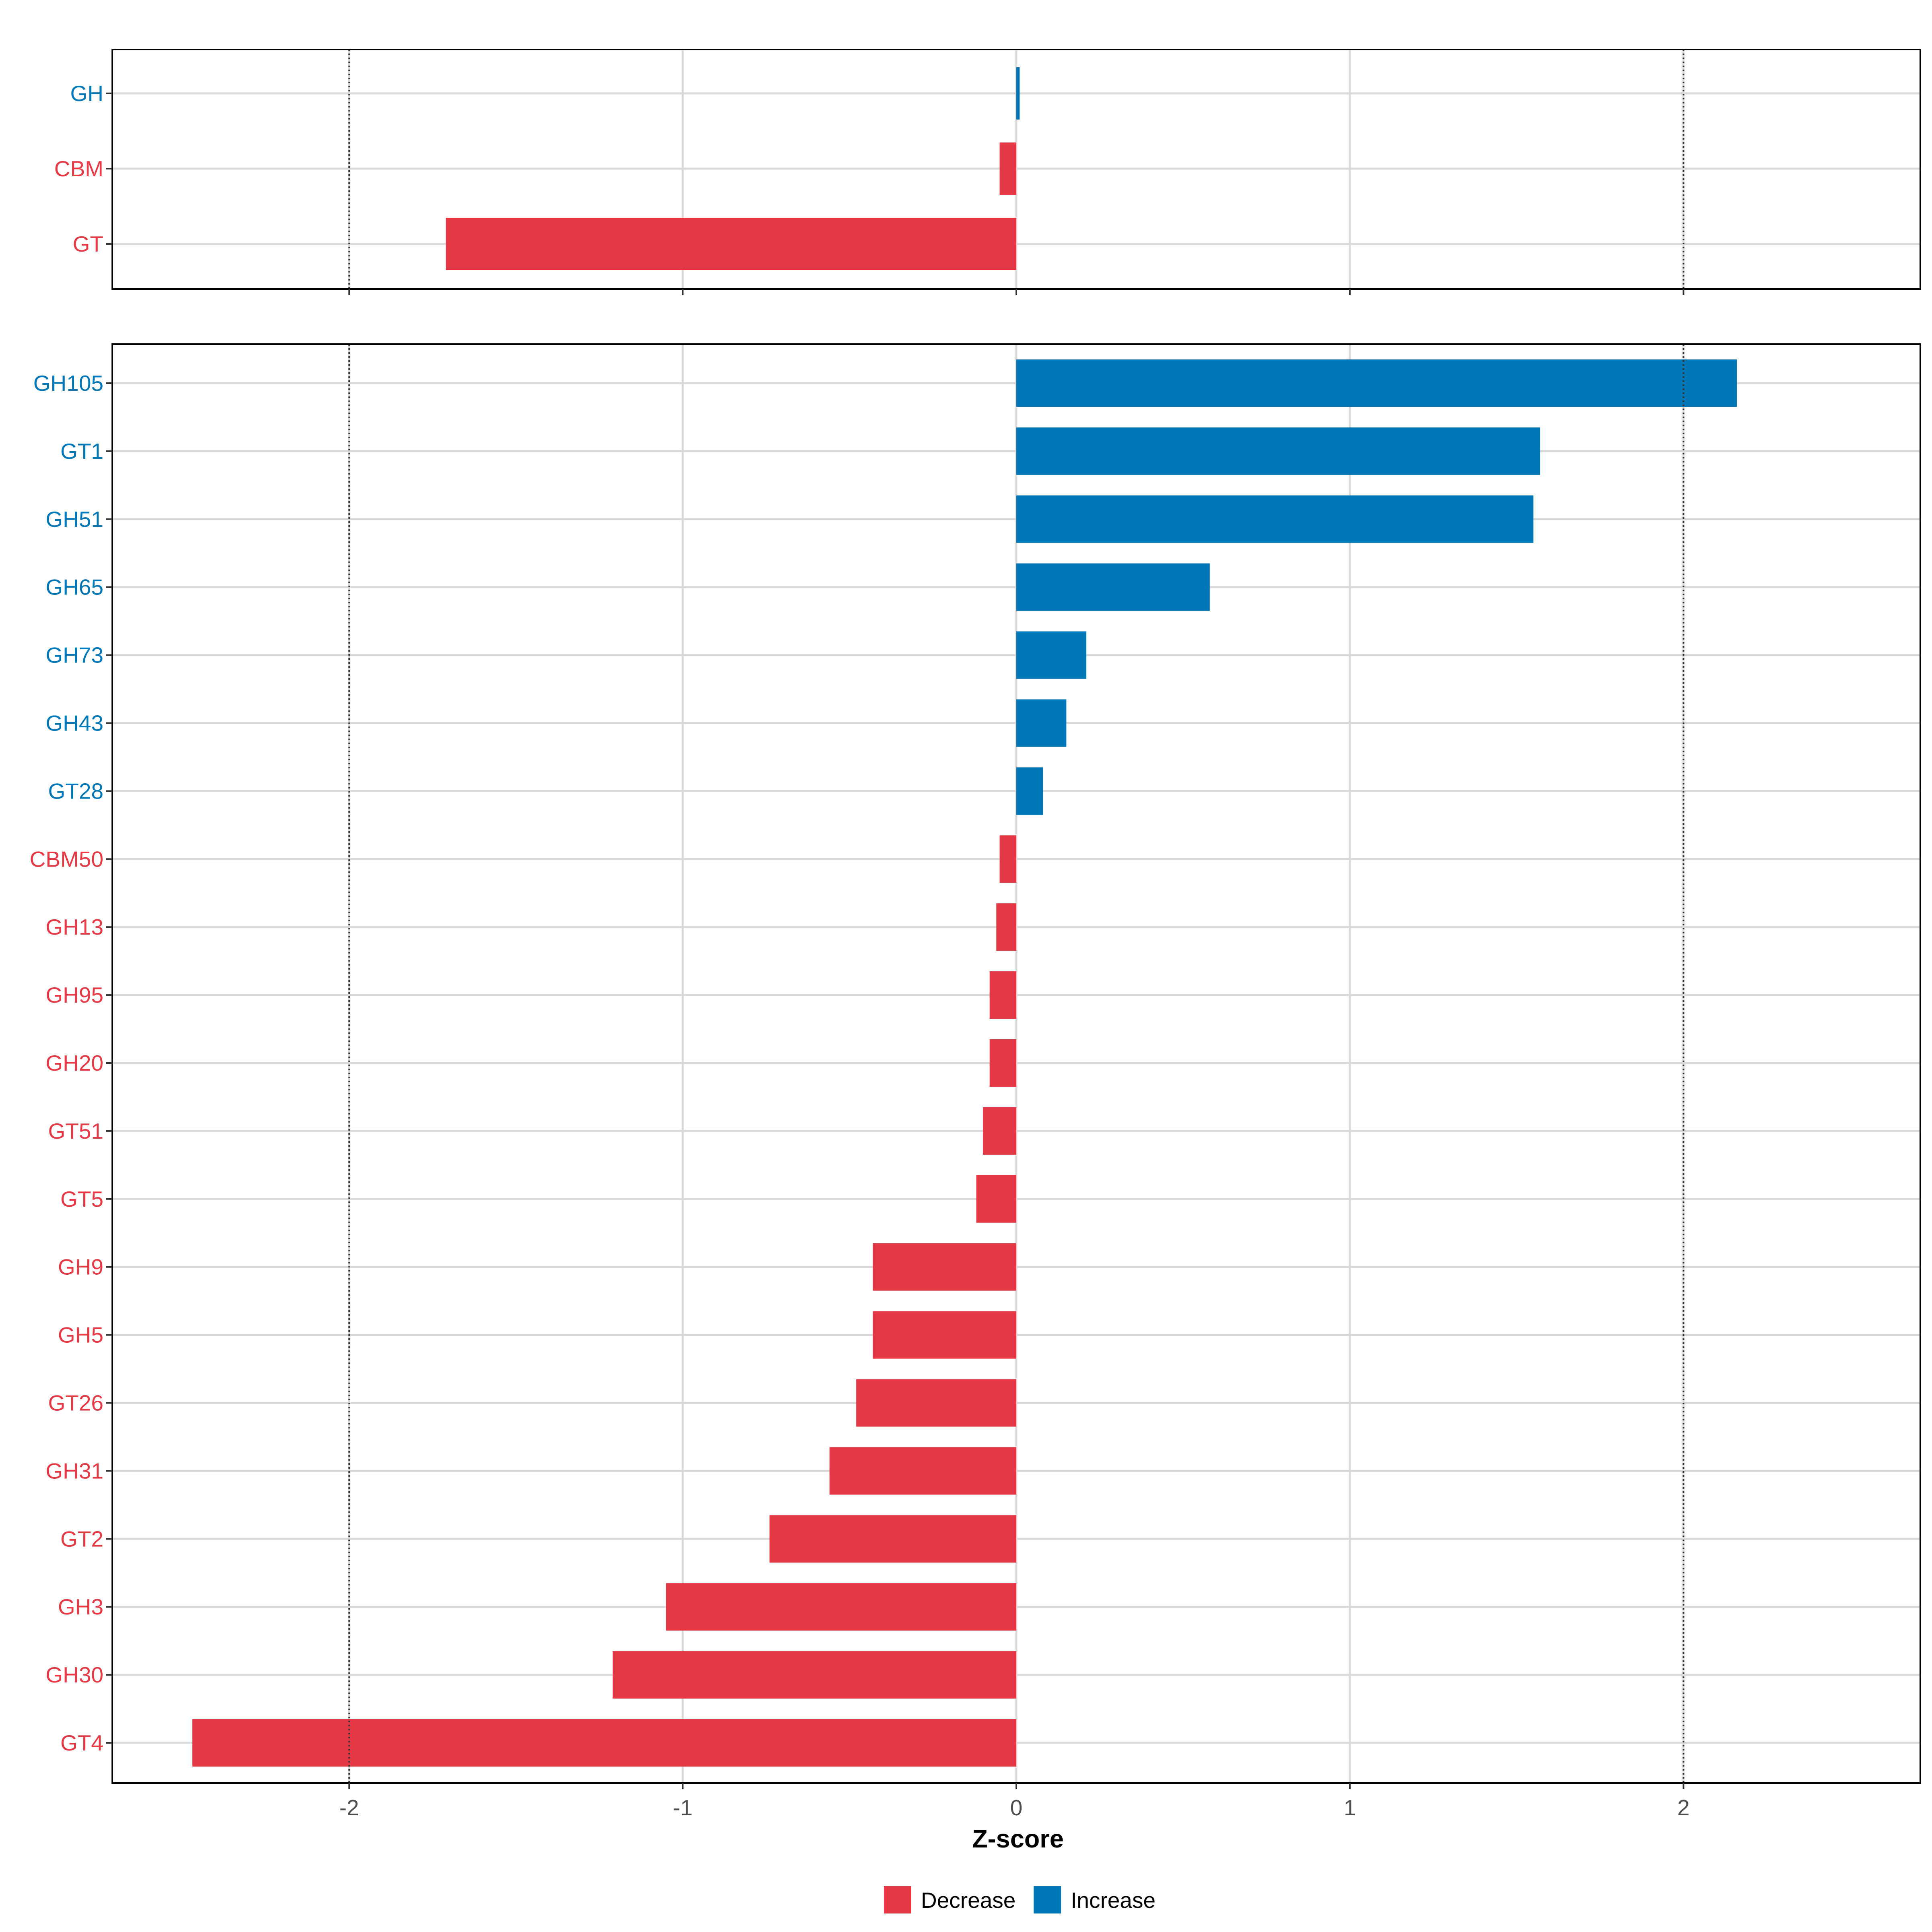 This screenshot has height=1932, width=1932. Describe the element at coordinates (944, 1335) in the screenshot. I see `bar-gh5` at that location.